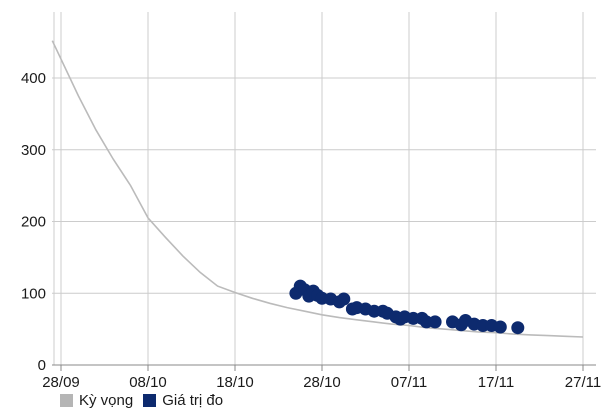 This screenshot has width=606, height=409. I want to click on x-tick-labels: 28/09 08/10 18/10 28/10 07/11 17/11 27/11, so click(321, 382).